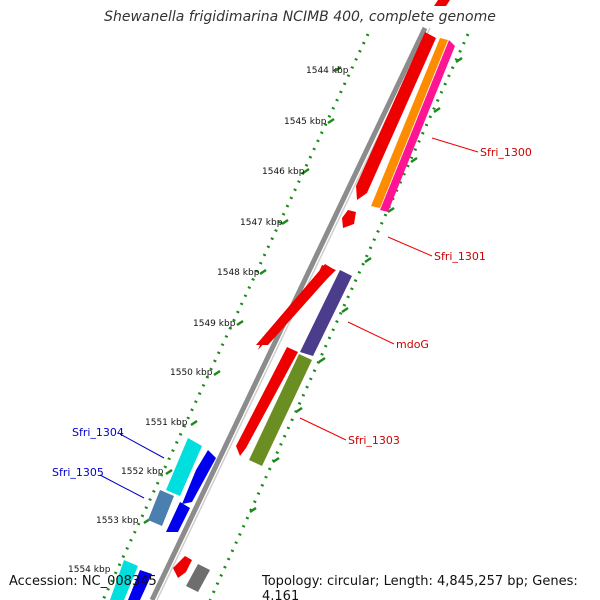 The height and width of the screenshot is (600, 600). Describe the element at coordinates (98, 432) in the screenshot. I see `gene-label-sfri-1304: Sfri_1304` at that location.